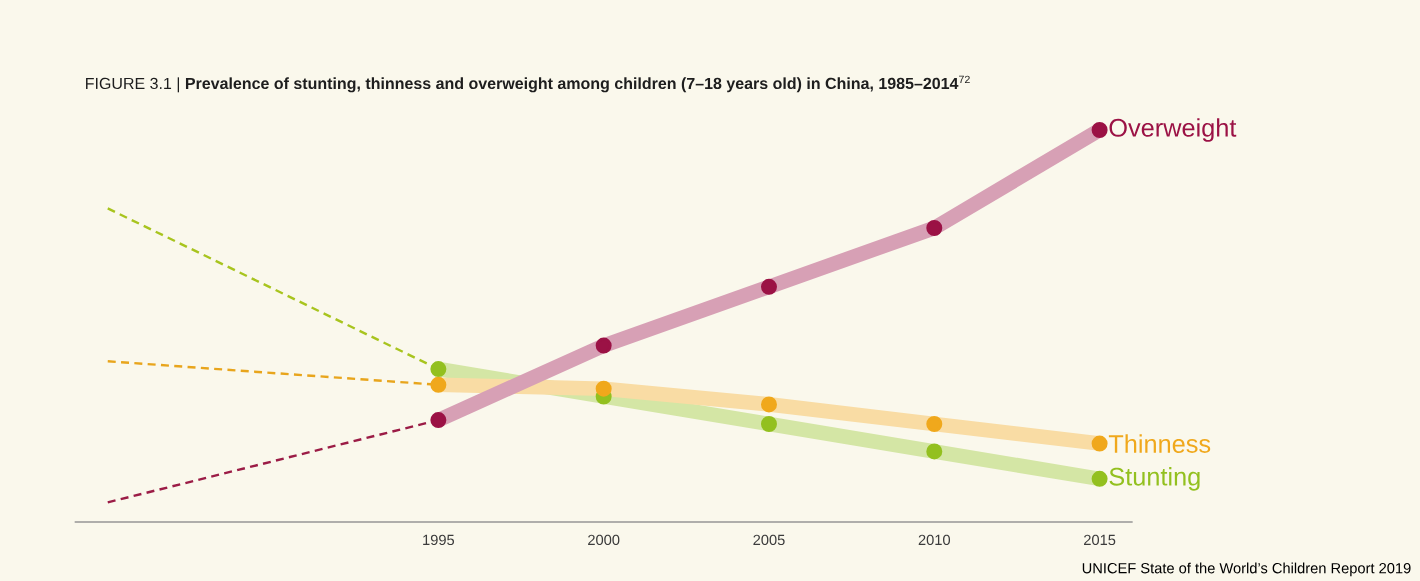 This screenshot has width=1420, height=581. What do you see at coordinates (1246, 569) in the screenshot?
I see `text: UNICEF State of the World’s Children Report 2019` at bounding box center [1246, 569].